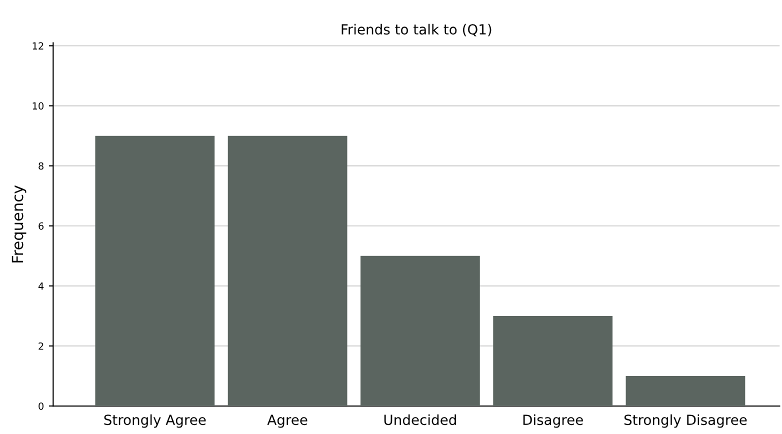  I want to click on y-tick-label: 8, so click(41, 166).